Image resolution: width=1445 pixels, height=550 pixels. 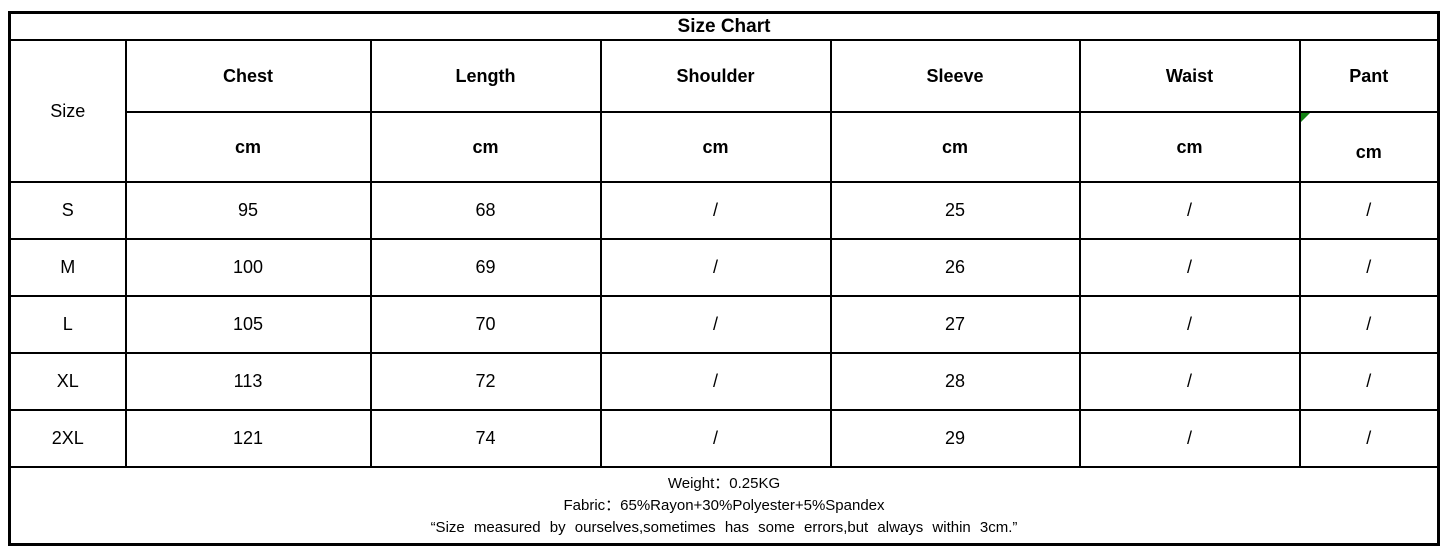 I want to click on table-row-2xl: 2XL 121 74 / 29 / /, so click(x=724, y=438).